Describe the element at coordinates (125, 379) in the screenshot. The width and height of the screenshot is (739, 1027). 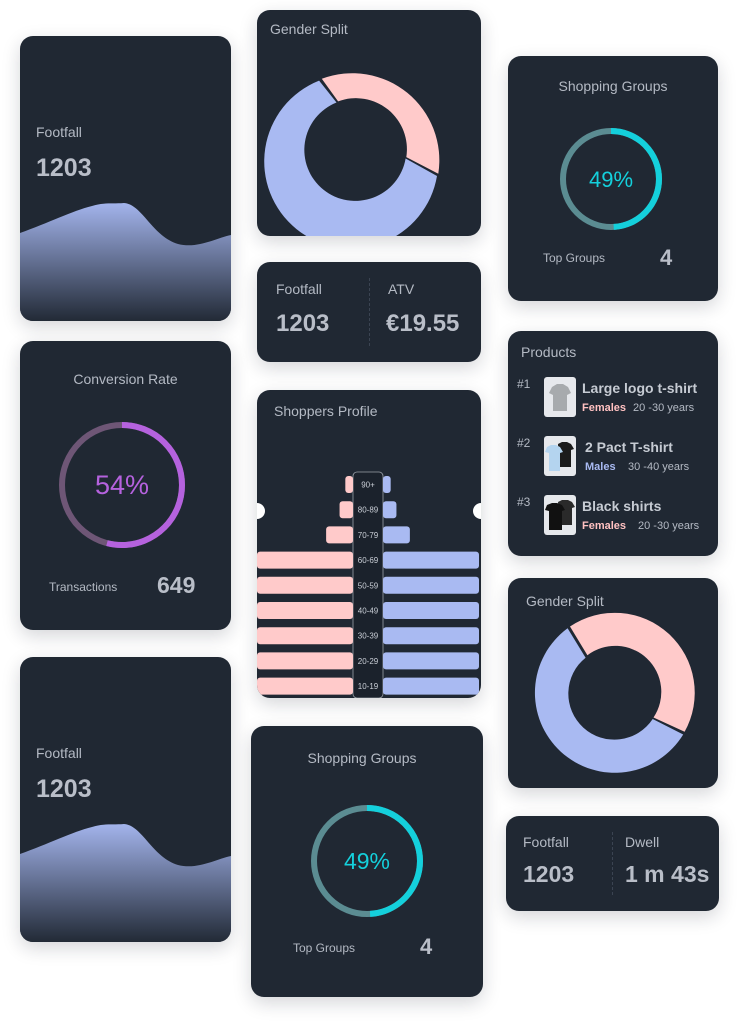
I see `conversion-rate-title: Conversion Rate` at that location.